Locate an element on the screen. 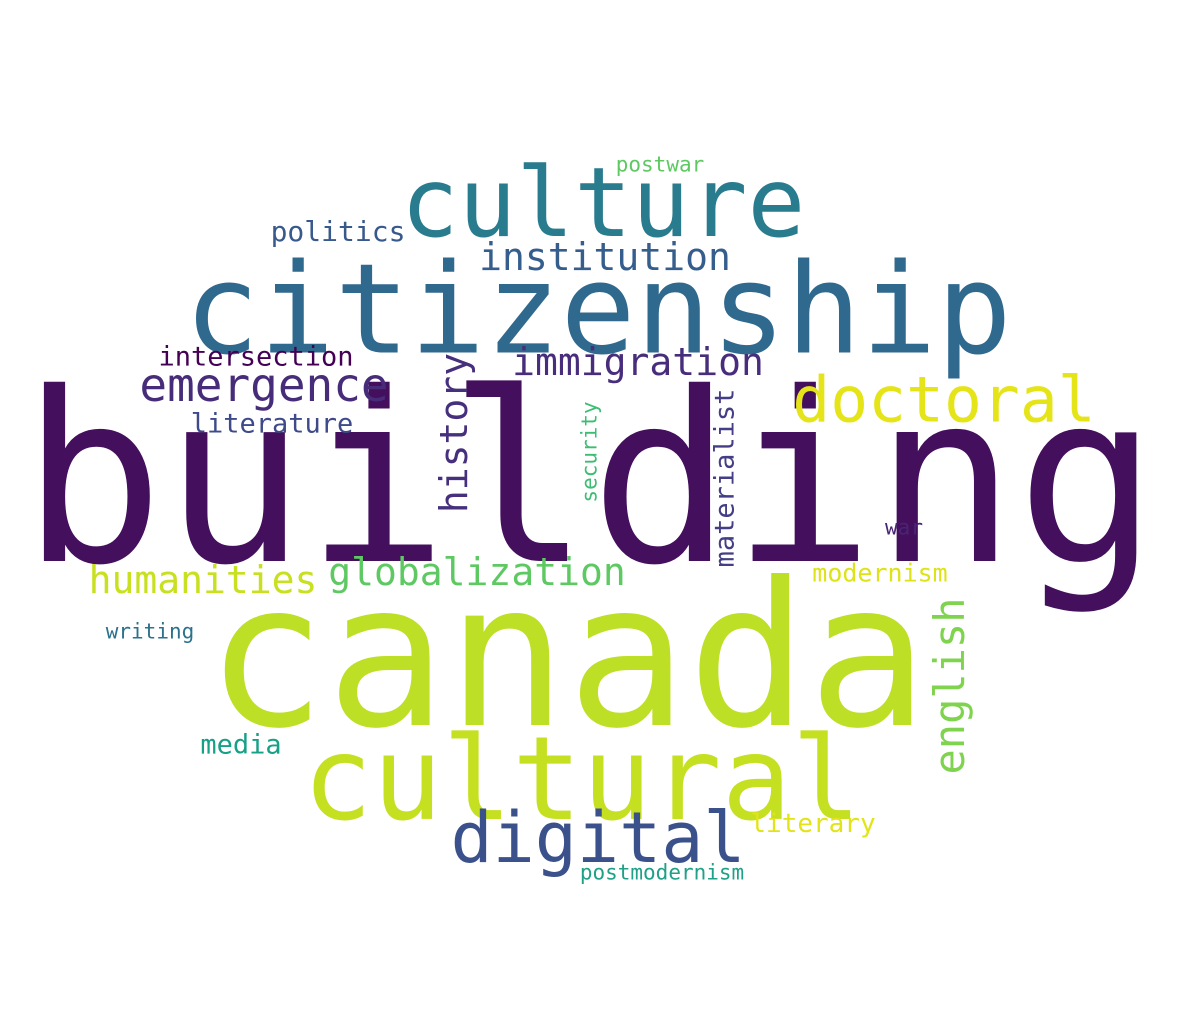 The height and width of the screenshot is (1028, 1190). word-postmodernism: postmodernism is located at coordinates (662, 872).